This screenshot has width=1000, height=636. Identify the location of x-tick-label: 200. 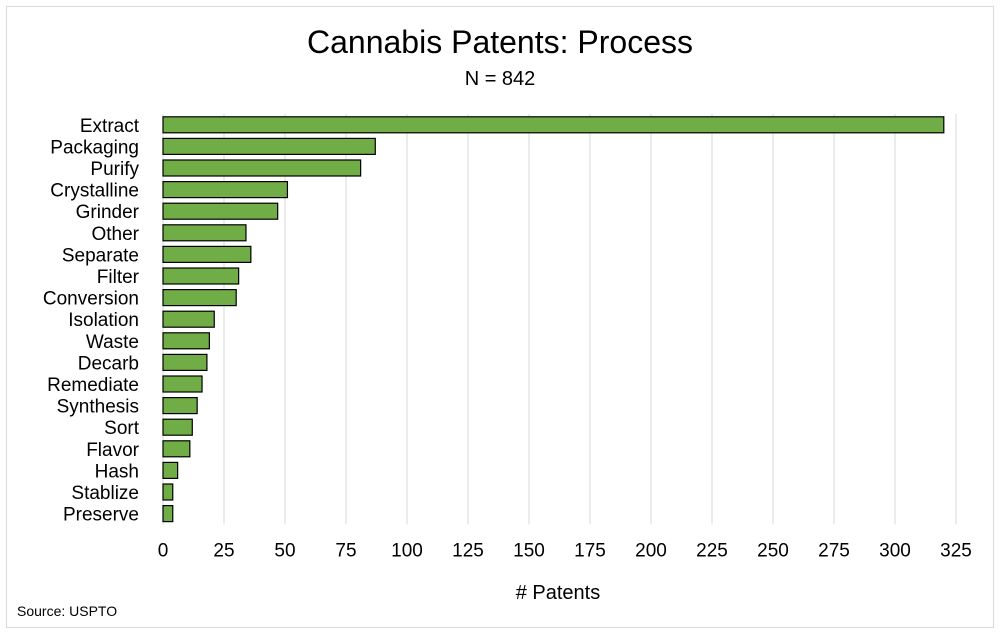
(651, 550).